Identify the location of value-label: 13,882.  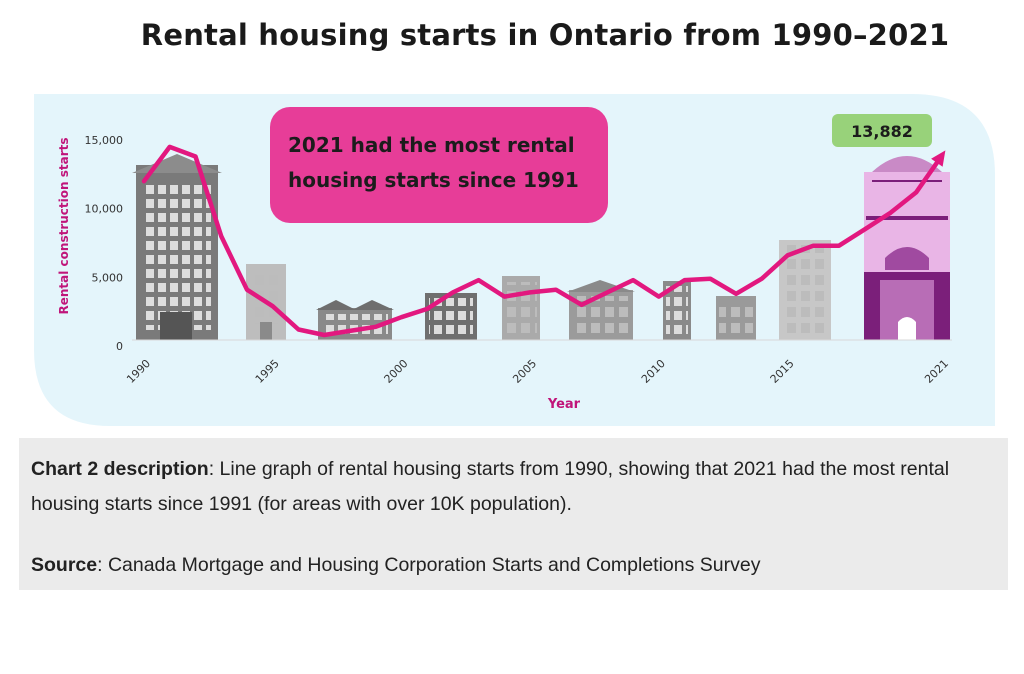
(882, 131).